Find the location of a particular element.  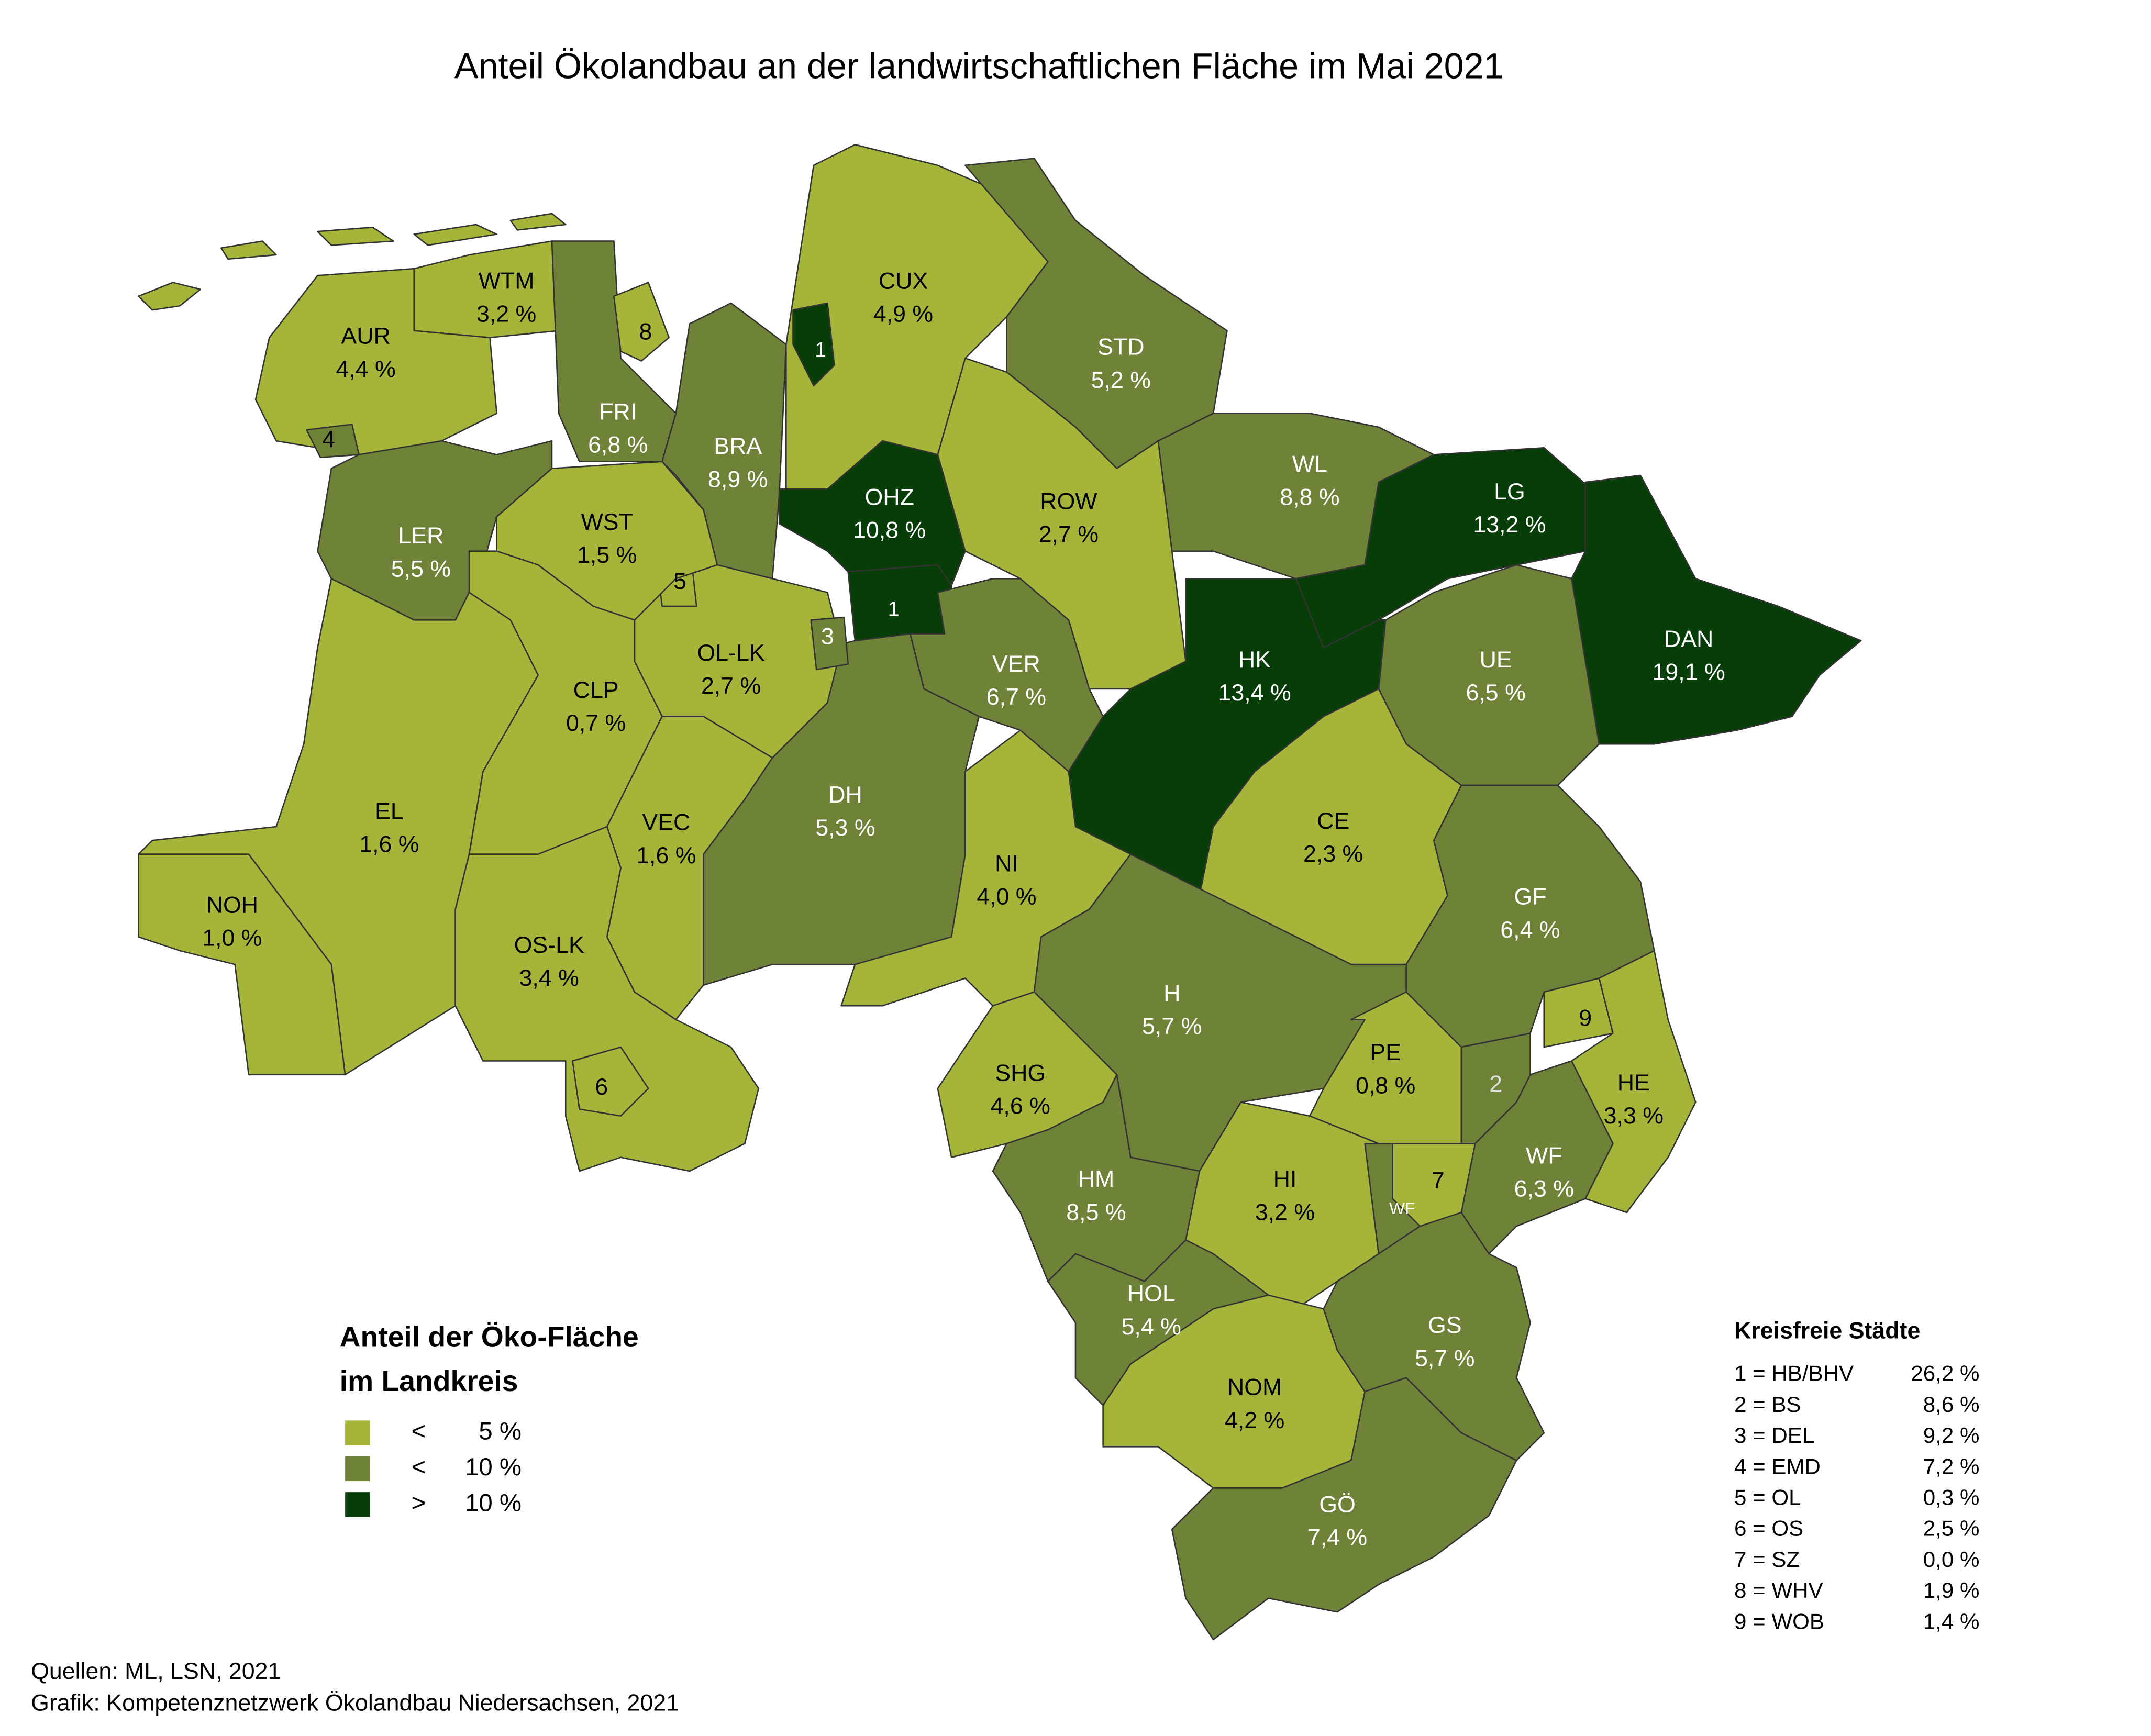

city-value: 0,3 % is located at coordinates (1951, 1497).